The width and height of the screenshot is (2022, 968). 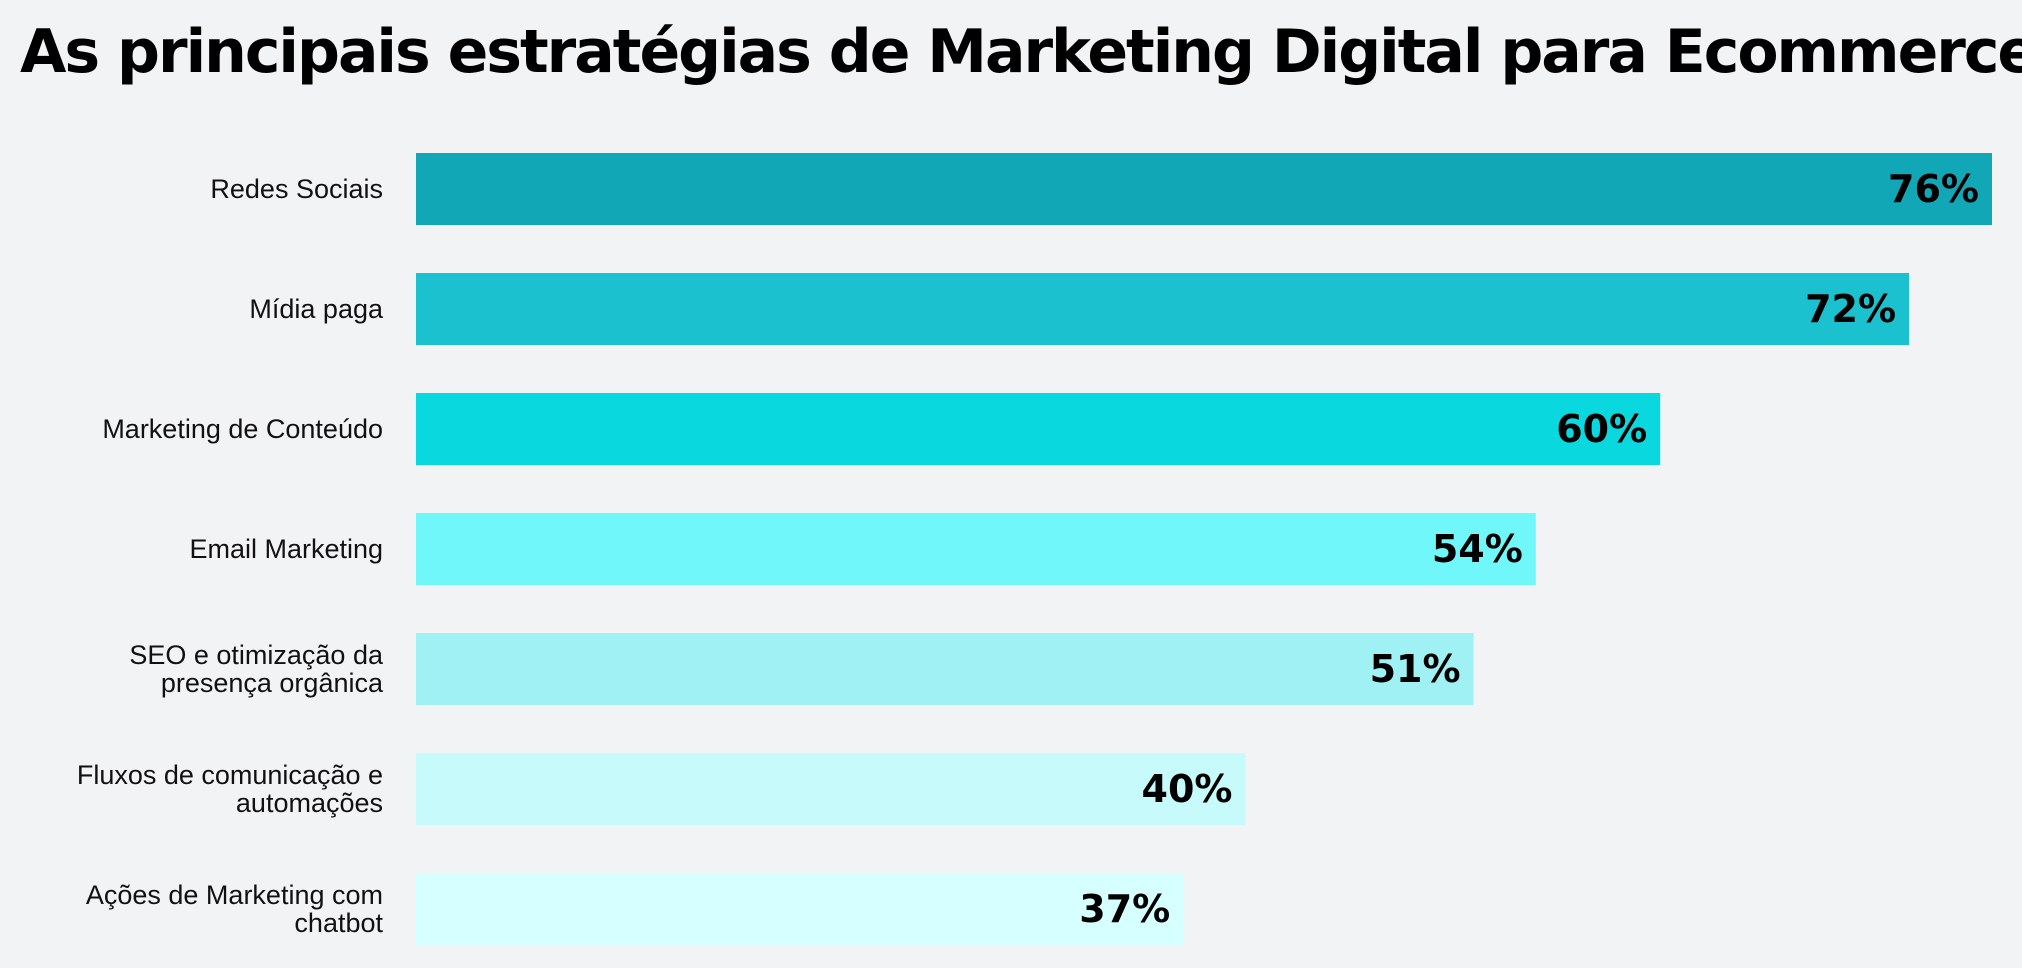 I want to click on value-label-1: 76%, so click(x=1933, y=189).